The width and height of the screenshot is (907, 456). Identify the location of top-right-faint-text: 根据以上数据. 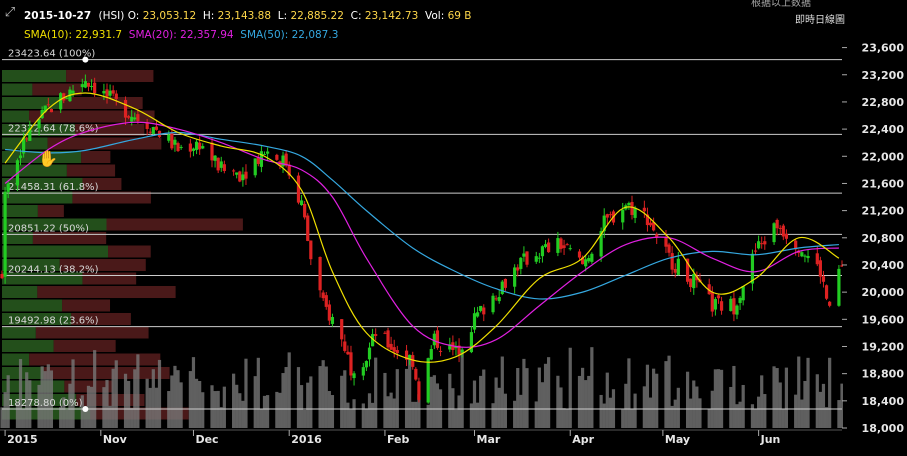
(781, 4).